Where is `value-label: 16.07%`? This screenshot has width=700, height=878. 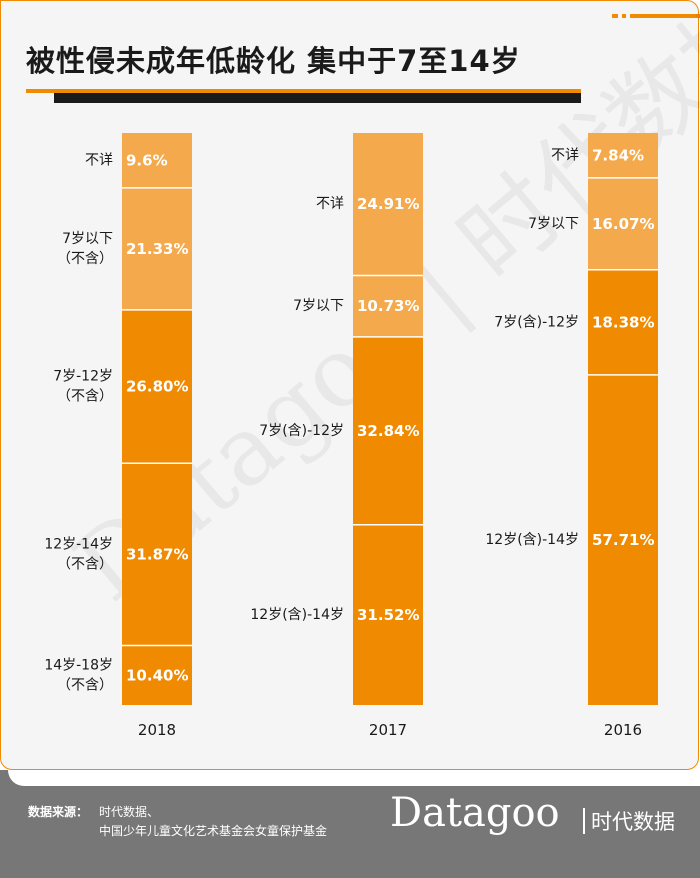
value-label: 16.07% is located at coordinates (623, 224).